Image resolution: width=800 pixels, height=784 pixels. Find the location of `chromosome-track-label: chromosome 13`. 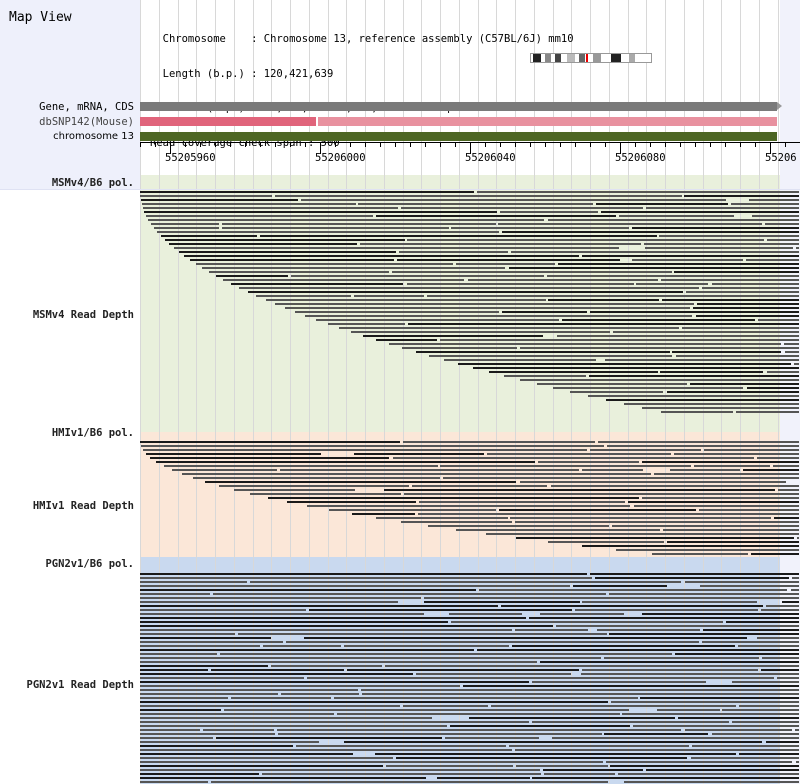

chromosome-track-label: chromosome 13 is located at coordinates (93, 136).